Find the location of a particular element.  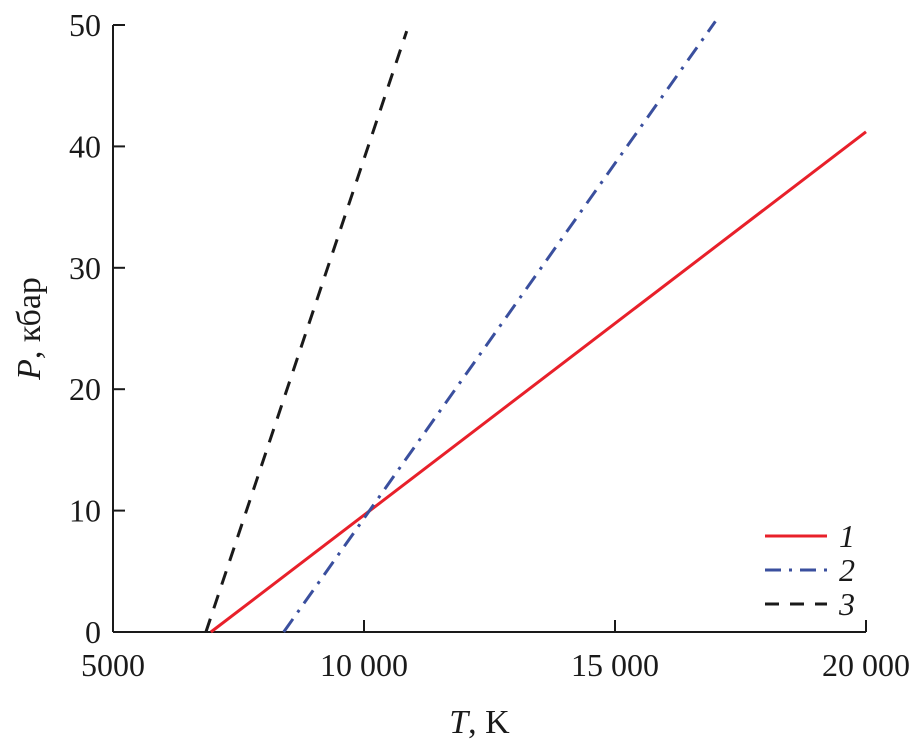

y-tick-label: 20 is located at coordinates (85, 389).